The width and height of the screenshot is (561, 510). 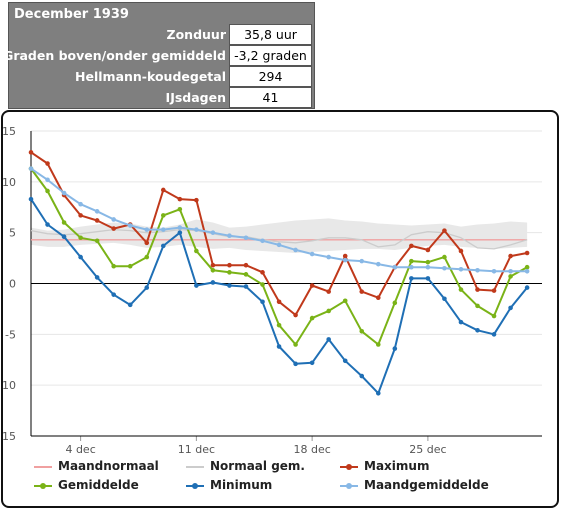 What do you see at coordinates (311, 449) in the screenshot?
I see `x-tick-label: 18 dec` at bounding box center [311, 449].